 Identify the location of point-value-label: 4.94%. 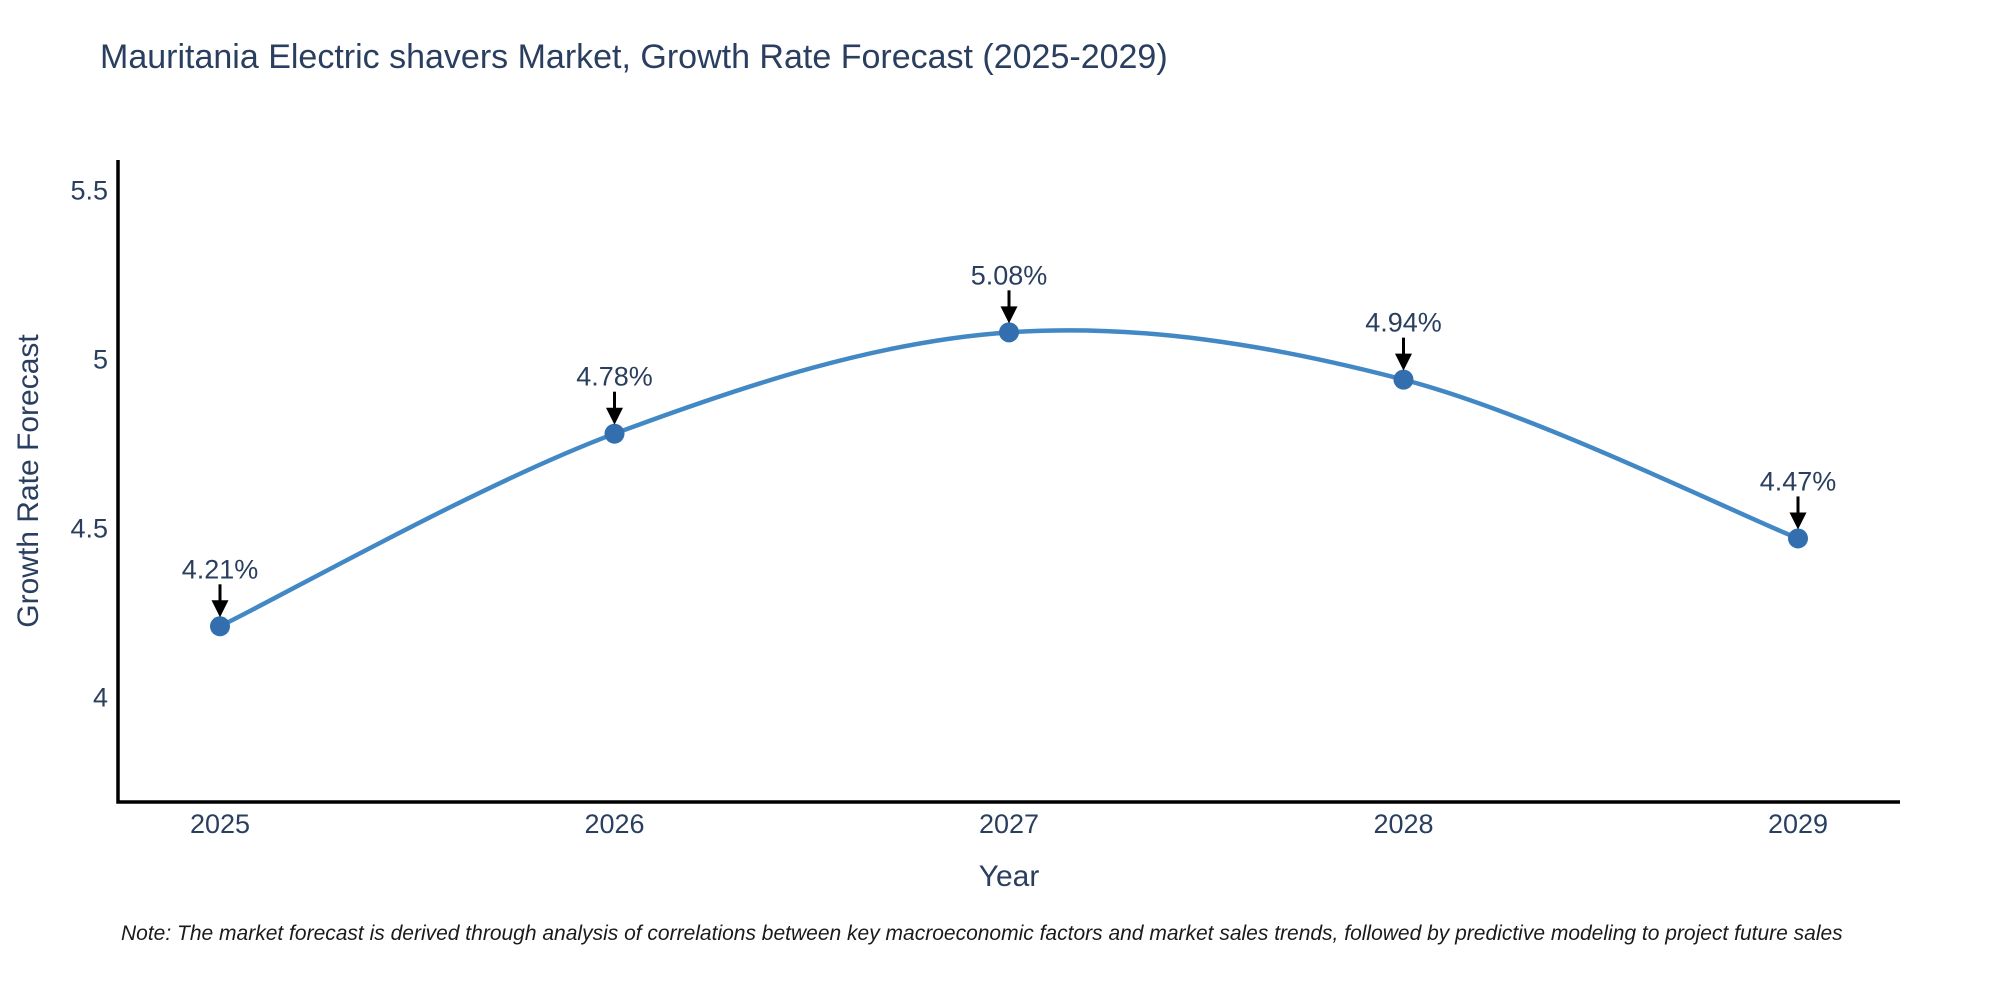
(1403, 323).